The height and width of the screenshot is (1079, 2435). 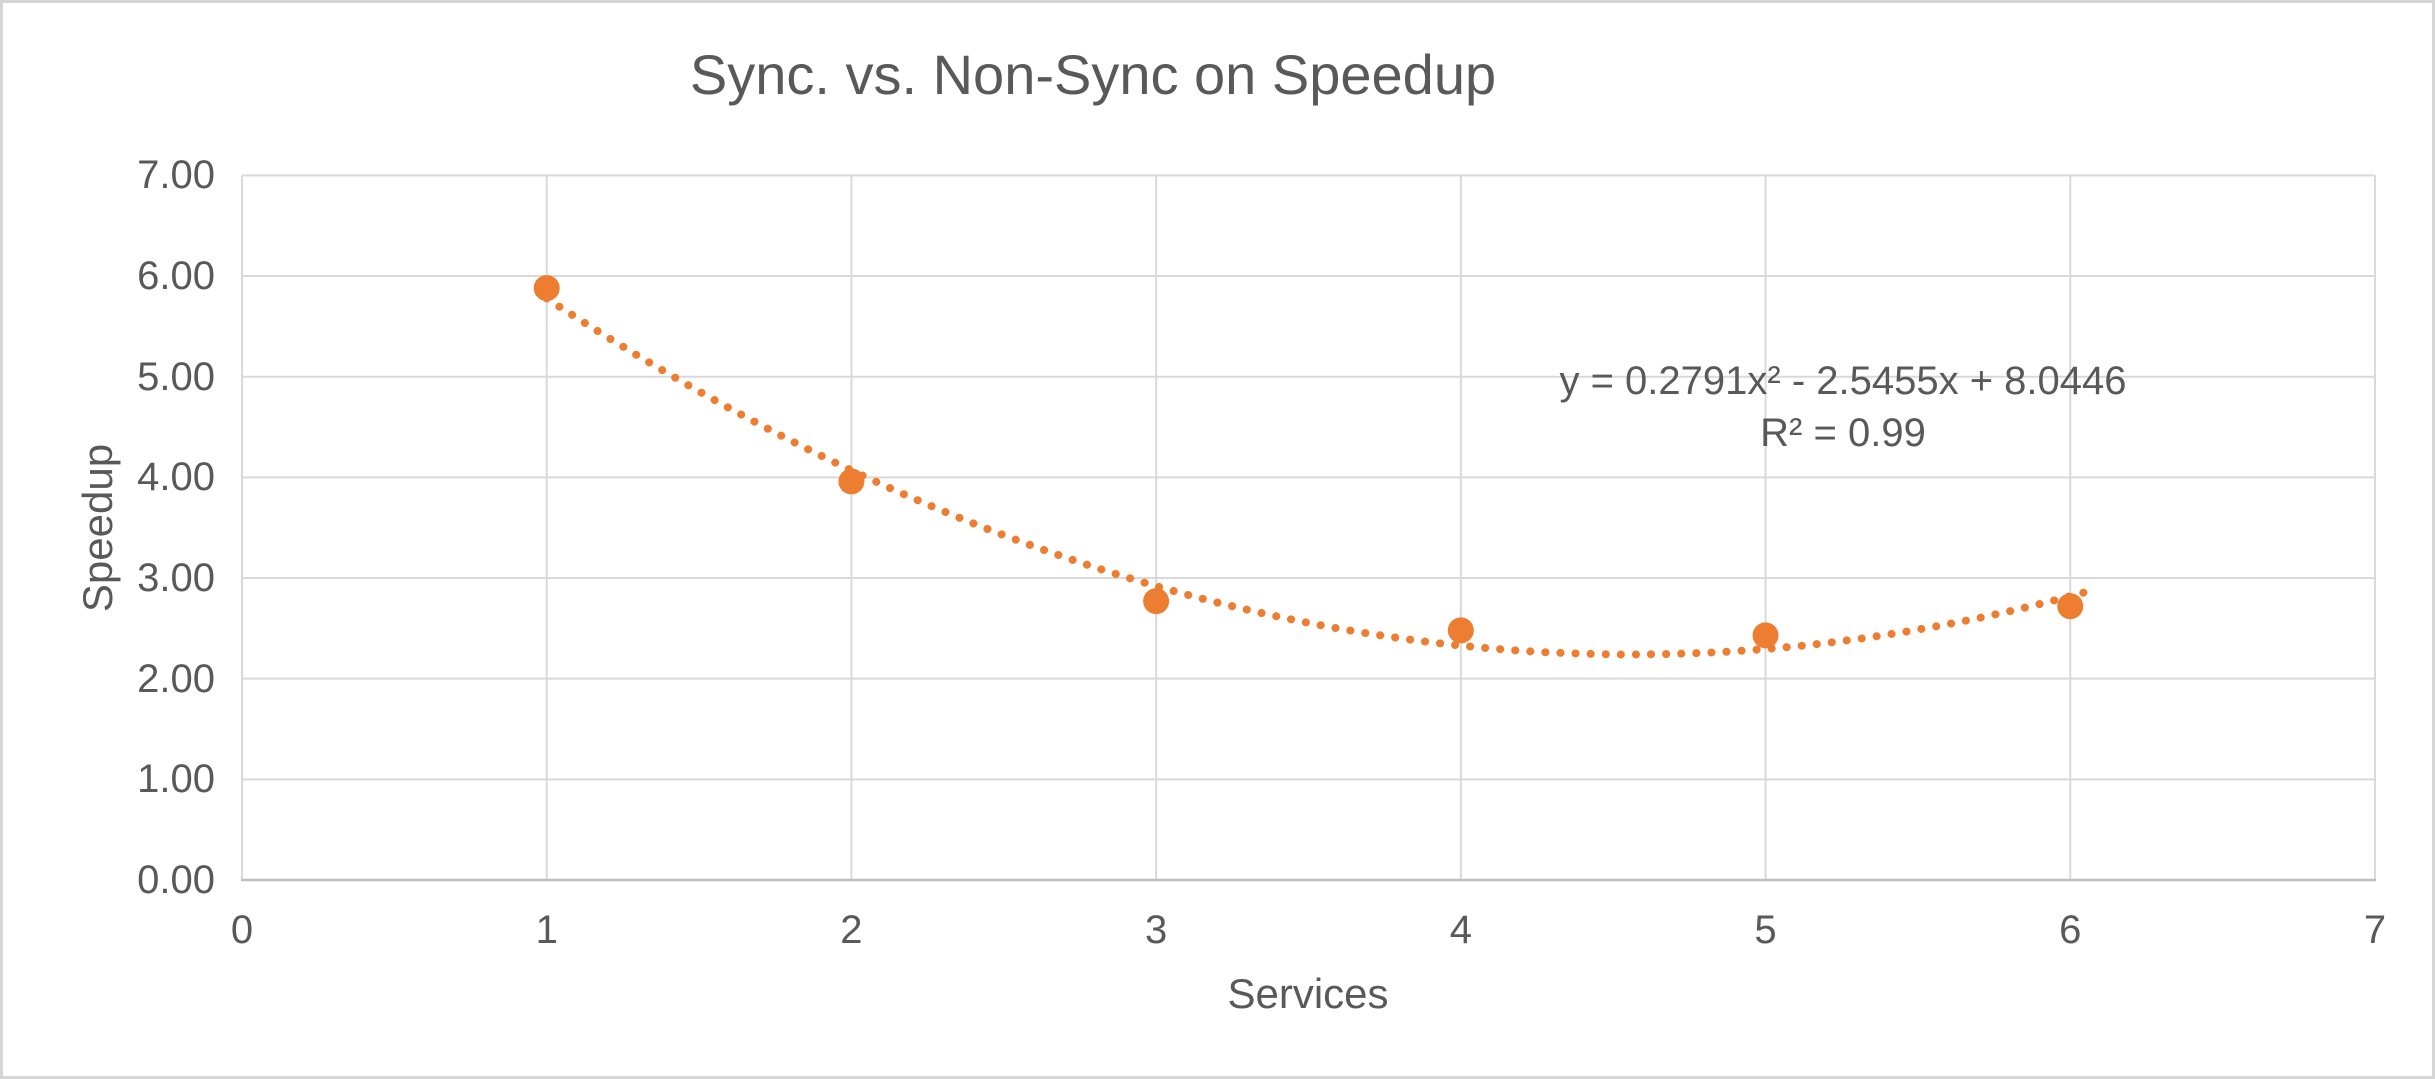 I want to click on y-axis-title: Speedup, so click(x=97, y=528).